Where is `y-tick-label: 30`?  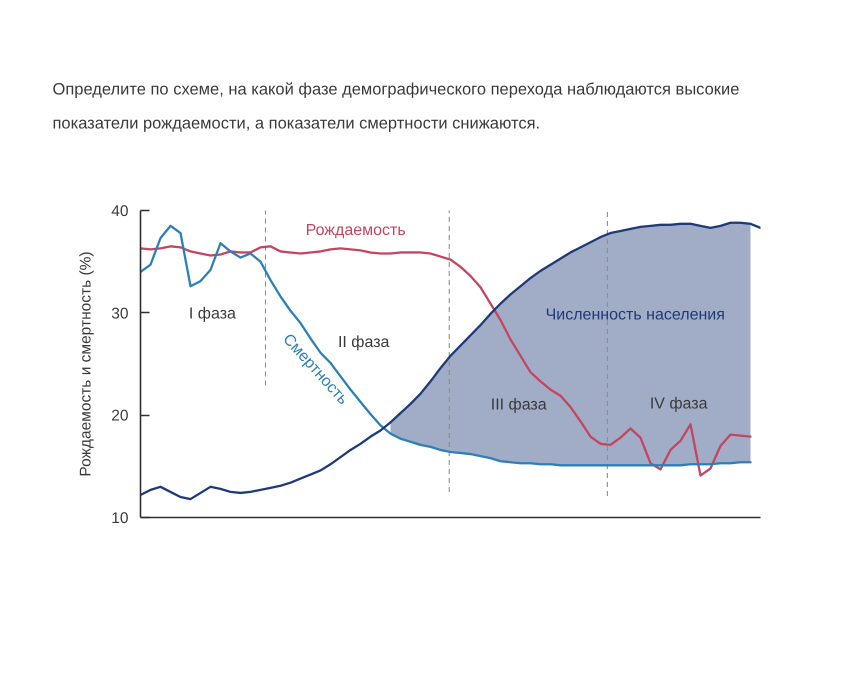 y-tick-label: 30 is located at coordinates (120, 313).